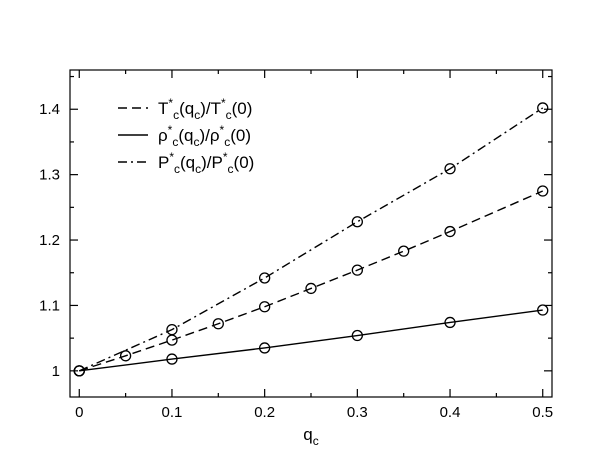  Describe the element at coordinates (49, 175) in the screenshot. I see `y-tick-label: 1.3` at that location.